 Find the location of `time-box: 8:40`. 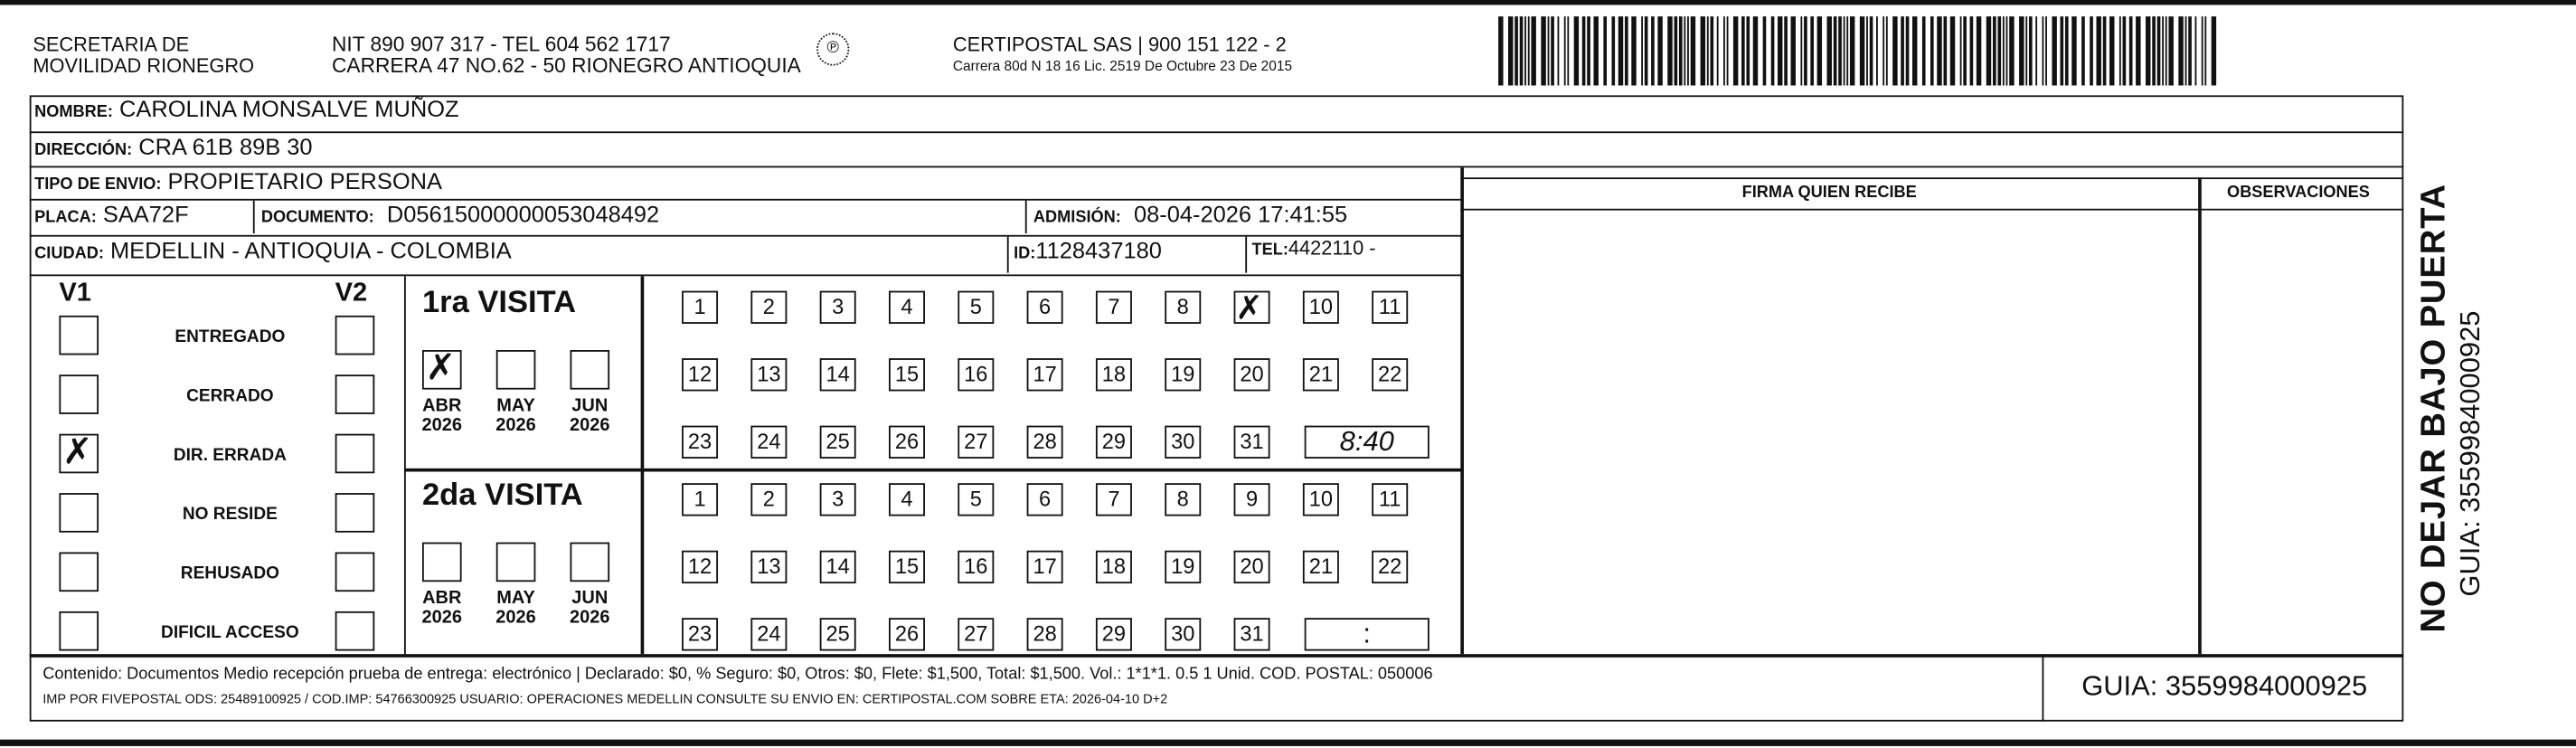

time-box: 8:40 is located at coordinates (1367, 442).